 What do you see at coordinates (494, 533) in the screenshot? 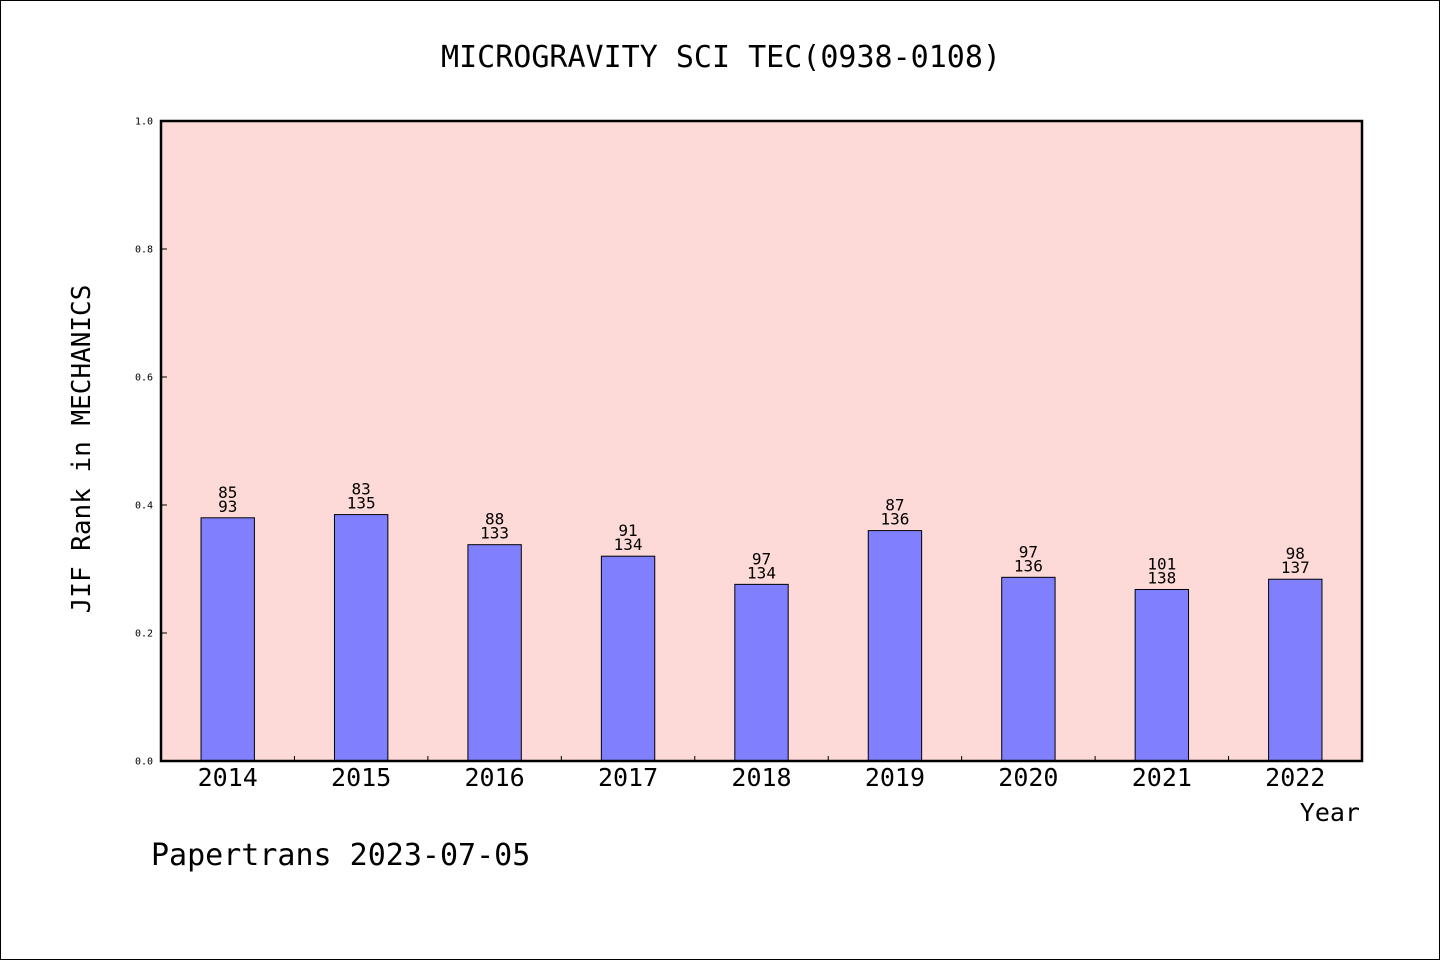
I see `bar-total-label: 133` at bounding box center [494, 533].